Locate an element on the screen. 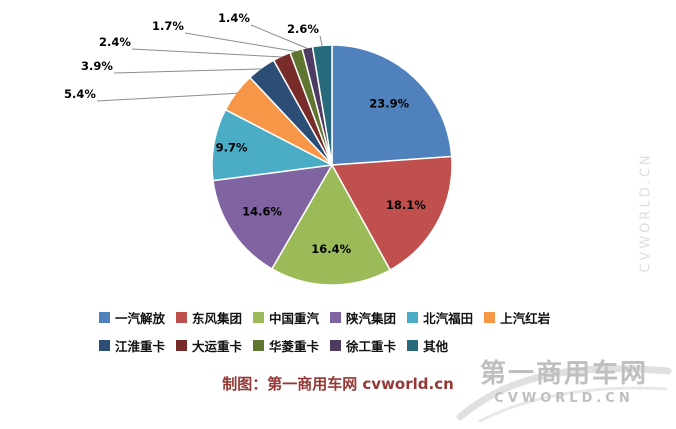 This screenshot has height=429, width=676. legend-label: 其他 is located at coordinates (436, 346).